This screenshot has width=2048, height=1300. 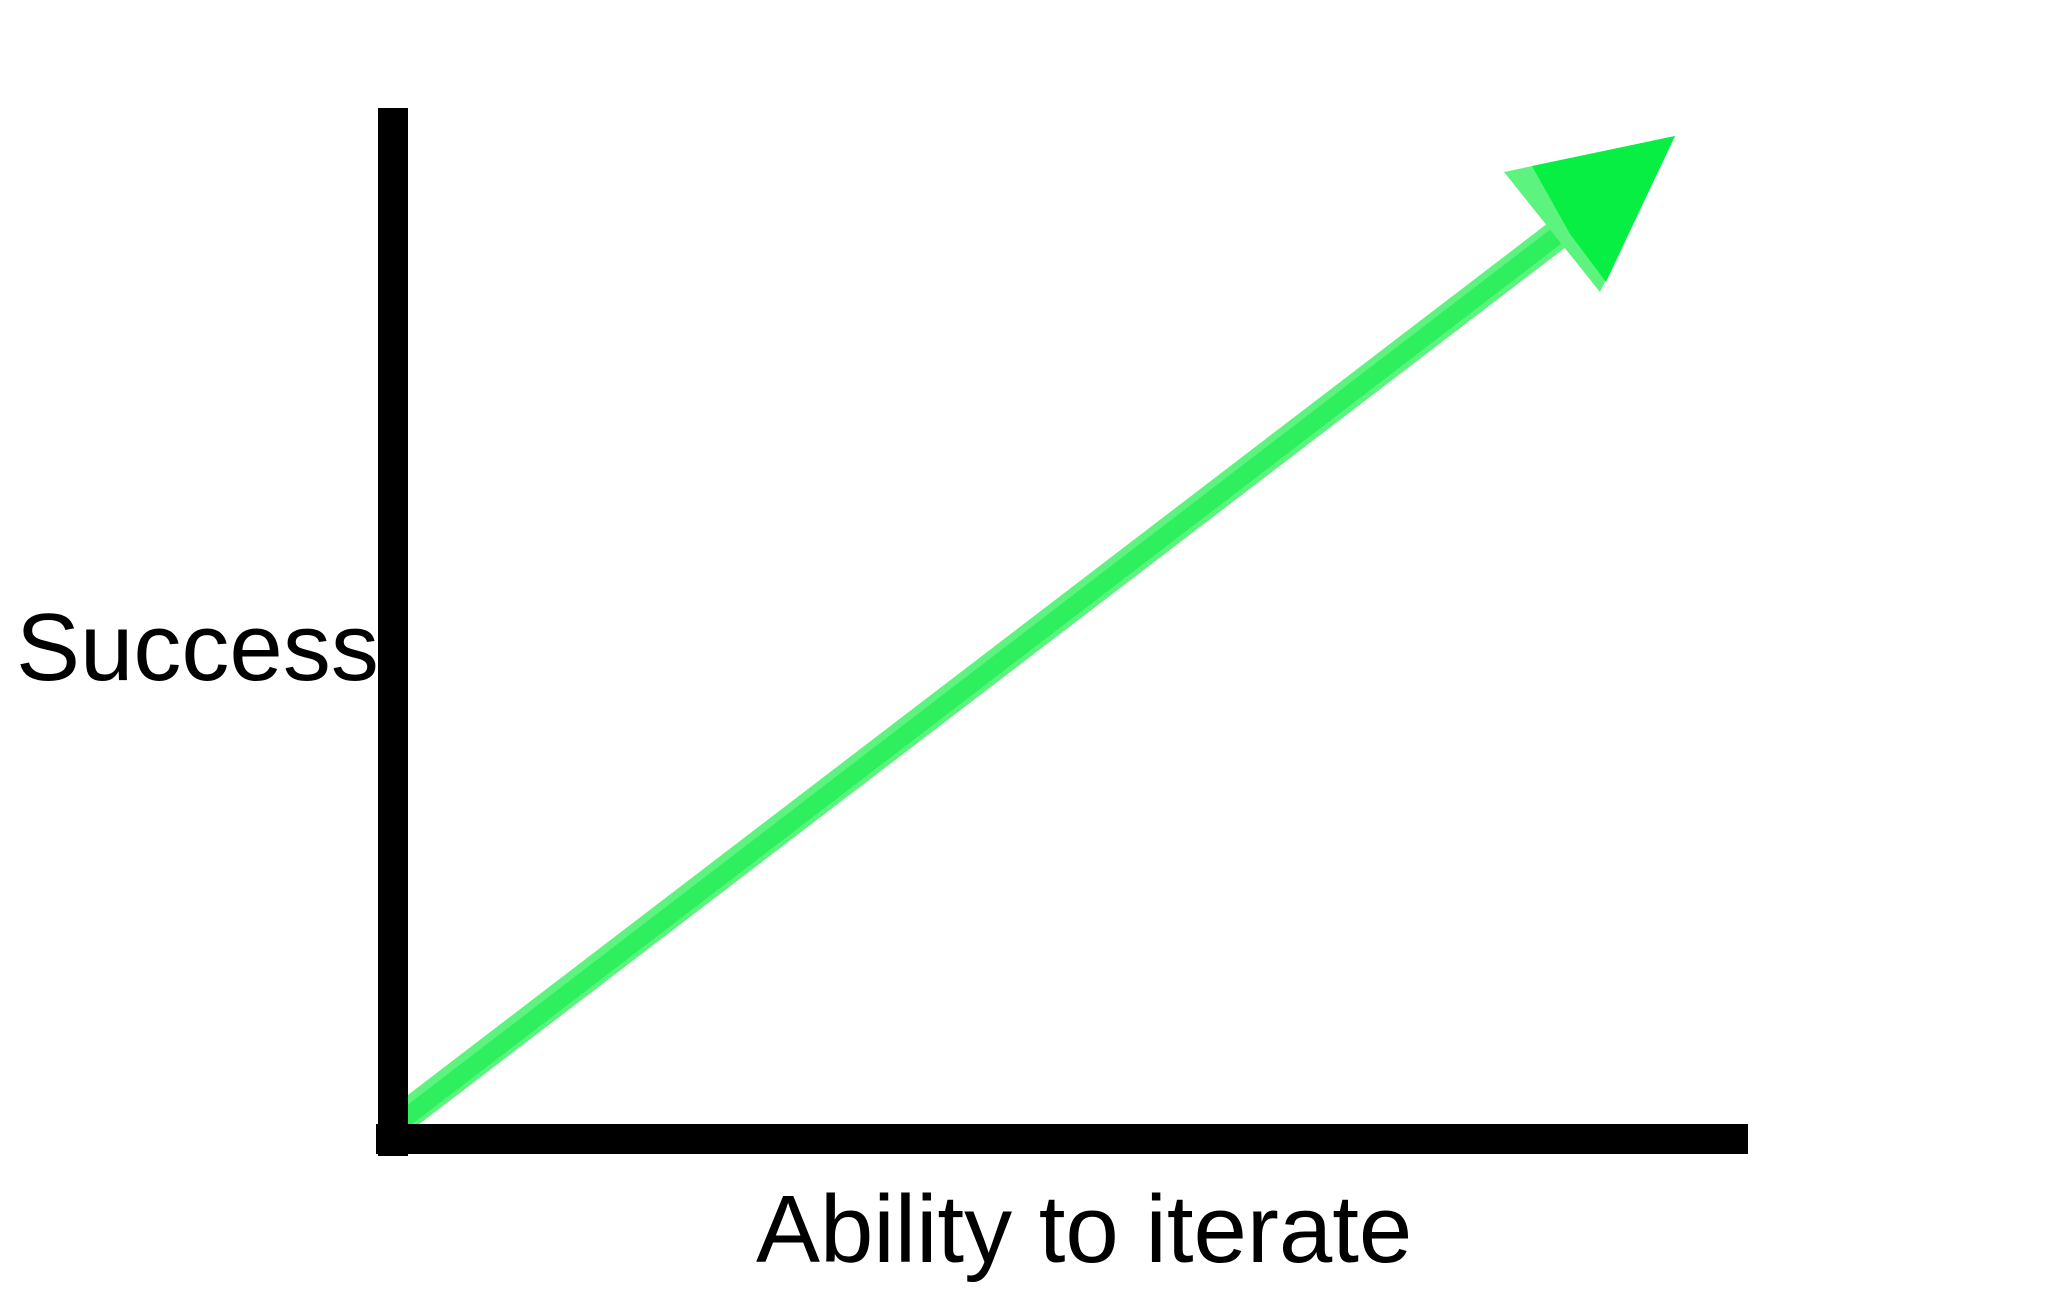 I want to click on y-axis-label: Success, so click(x=197, y=647).